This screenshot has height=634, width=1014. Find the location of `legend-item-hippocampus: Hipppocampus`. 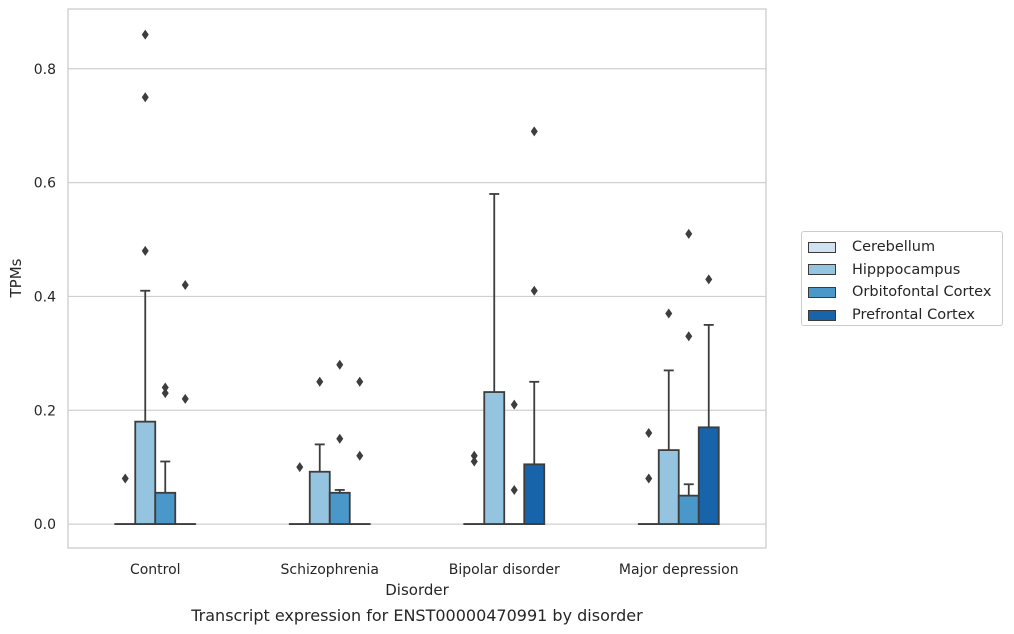

legend-item-hippocampus: Hipppocampus is located at coordinates (905, 270).